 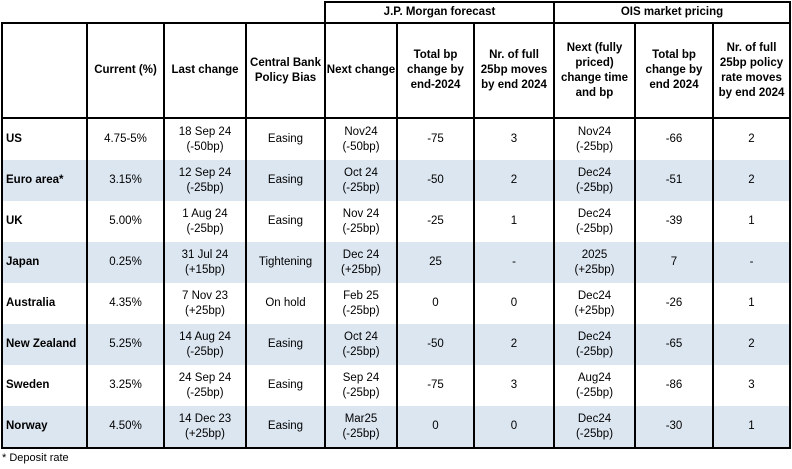 What do you see at coordinates (674, 385) in the screenshot?
I see `table-cell: -86` at bounding box center [674, 385].